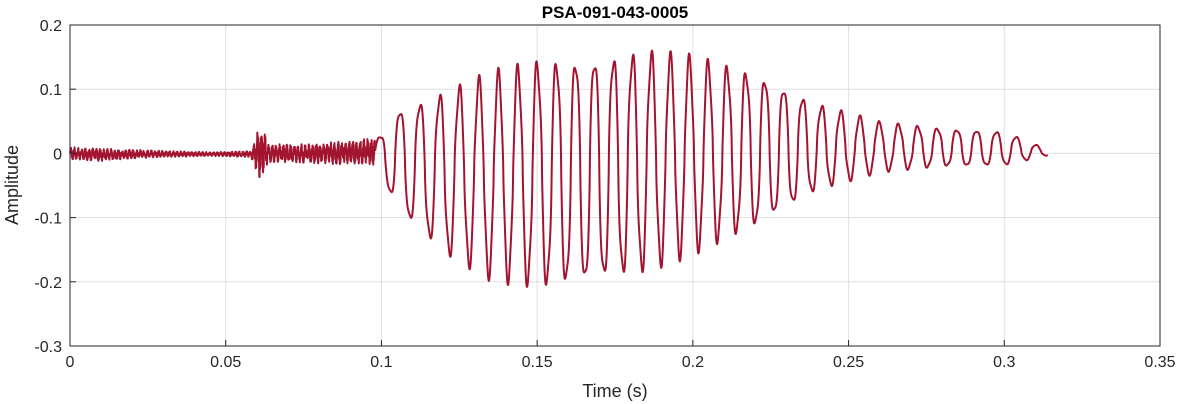  Describe the element at coordinates (1004, 362) in the screenshot. I see `x-tick-label: 0.3` at that location.